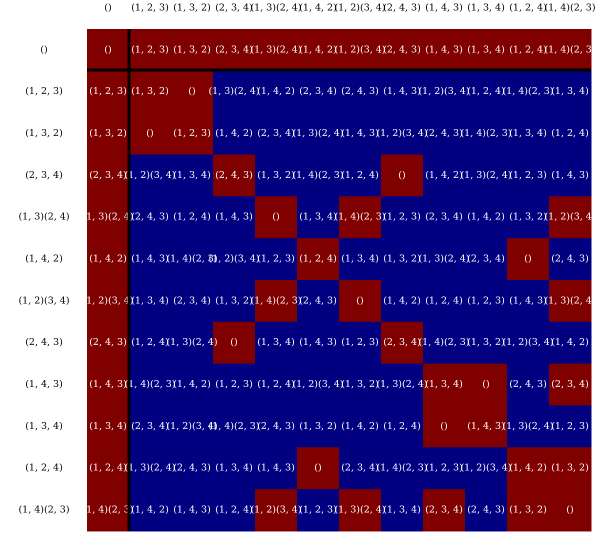 Image resolution: width=601 pixels, height=533 pixels. What do you see at coordinates (43, 49) in the screenshot?
I see `row-header: ()` at bounding box center [43, 49].